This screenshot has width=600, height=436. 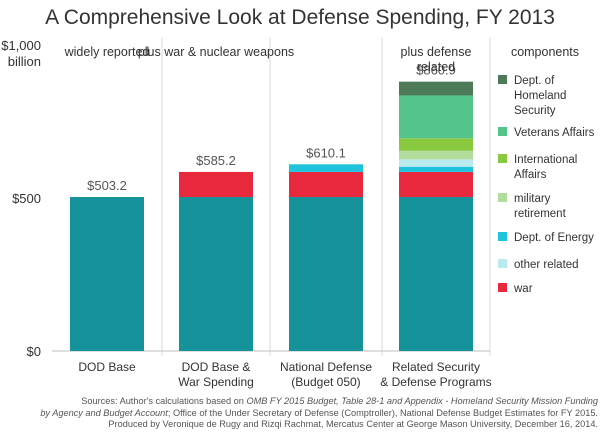 I want to click on legend-swatch-dept-of-homeland-security, so click(x=502, y=79).